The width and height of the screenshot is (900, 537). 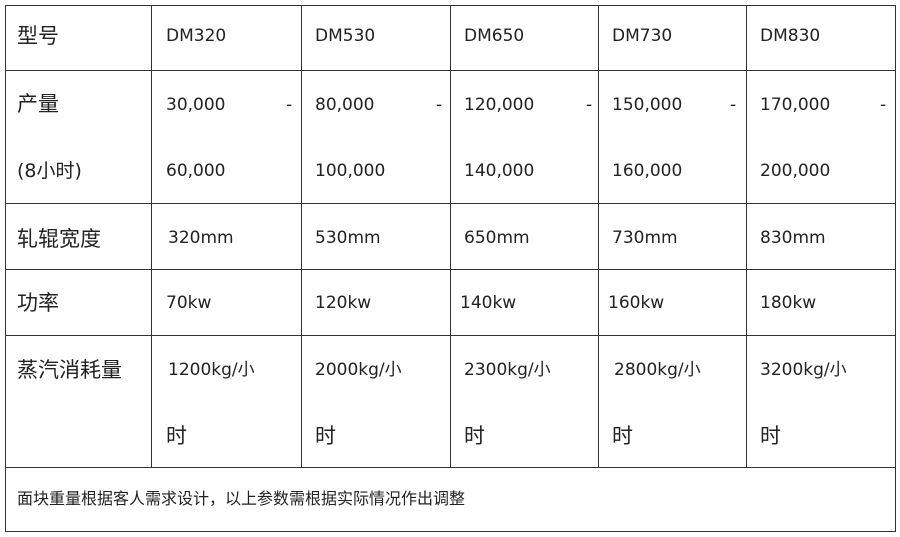 I want to click on model-name: DM830, so click(x=790, y=36).